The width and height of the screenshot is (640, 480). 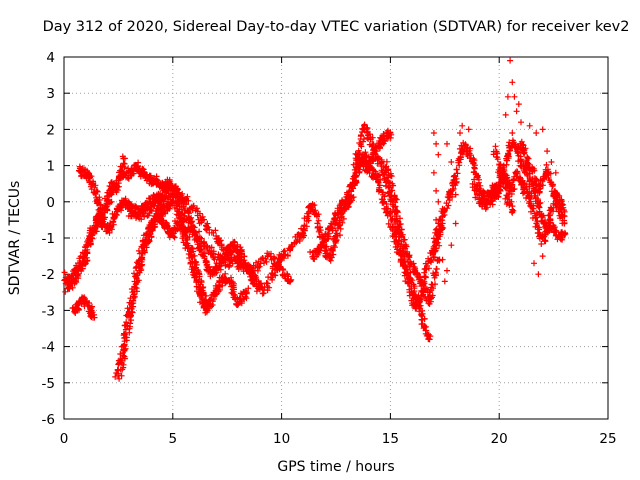 What do you see at coordinates (15, 238) in the screenshot?
I see `y-axis-label: SDTVAR / TECUs` at bounding box center [15, 238].